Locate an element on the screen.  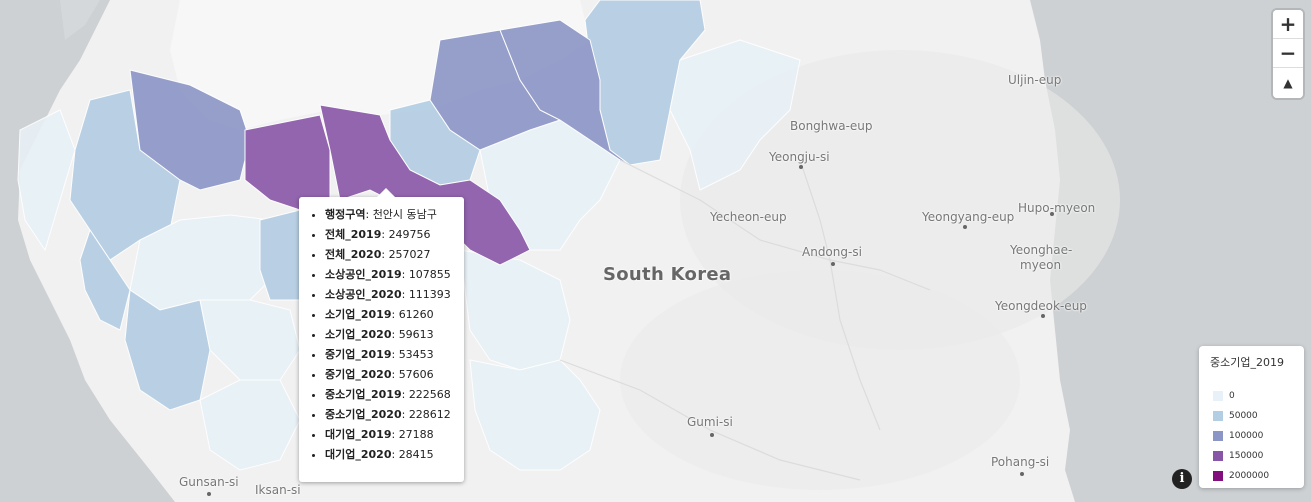
popup-row: 중기업_2019: 53453 is located at coordinates (394, 355).